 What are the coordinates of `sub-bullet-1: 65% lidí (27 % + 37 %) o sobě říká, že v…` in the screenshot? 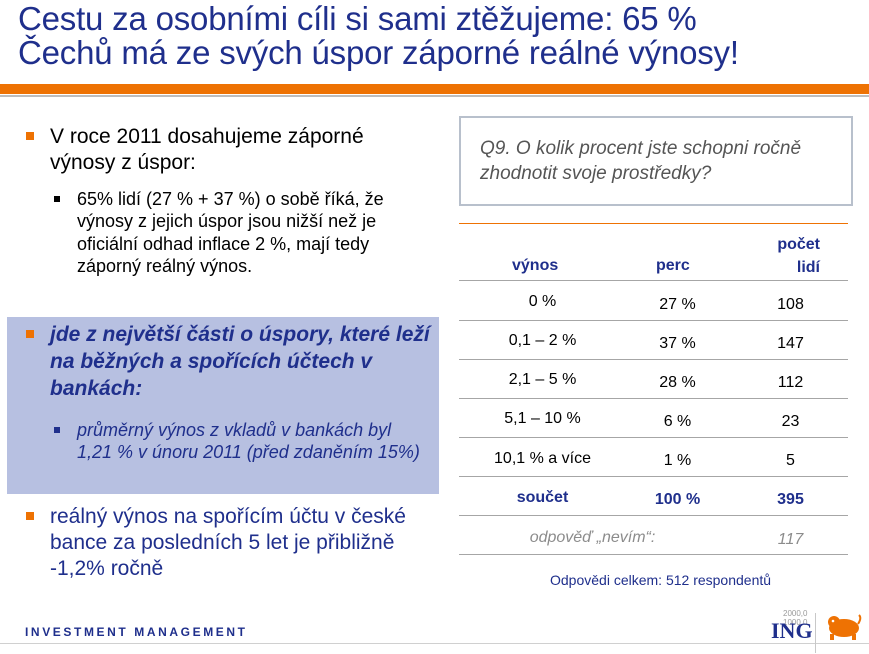 It's located at (230, 233).